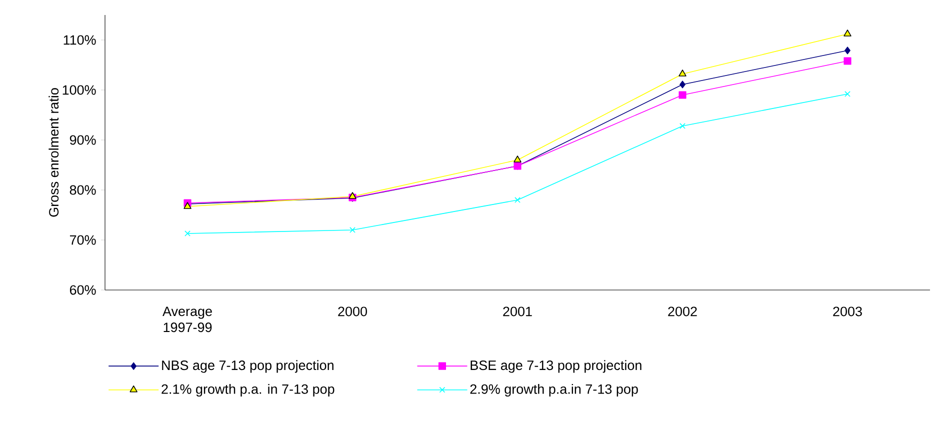 The width and height of the screenshot is (945, 433). Describe the element at coordinates (556, 366) in the screenshot. I see `legend-label: BSE age 7-13 pop projection` at that location.